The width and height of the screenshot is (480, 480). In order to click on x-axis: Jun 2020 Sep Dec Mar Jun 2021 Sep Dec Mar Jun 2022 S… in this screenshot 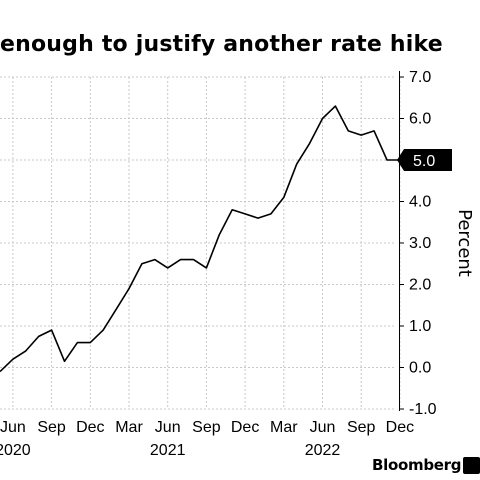, I will do `click(207, 439)`.